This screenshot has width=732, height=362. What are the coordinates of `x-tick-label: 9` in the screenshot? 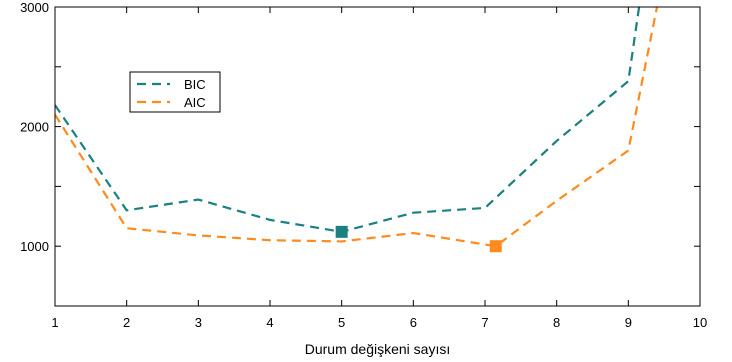 It's located at (628, 322).